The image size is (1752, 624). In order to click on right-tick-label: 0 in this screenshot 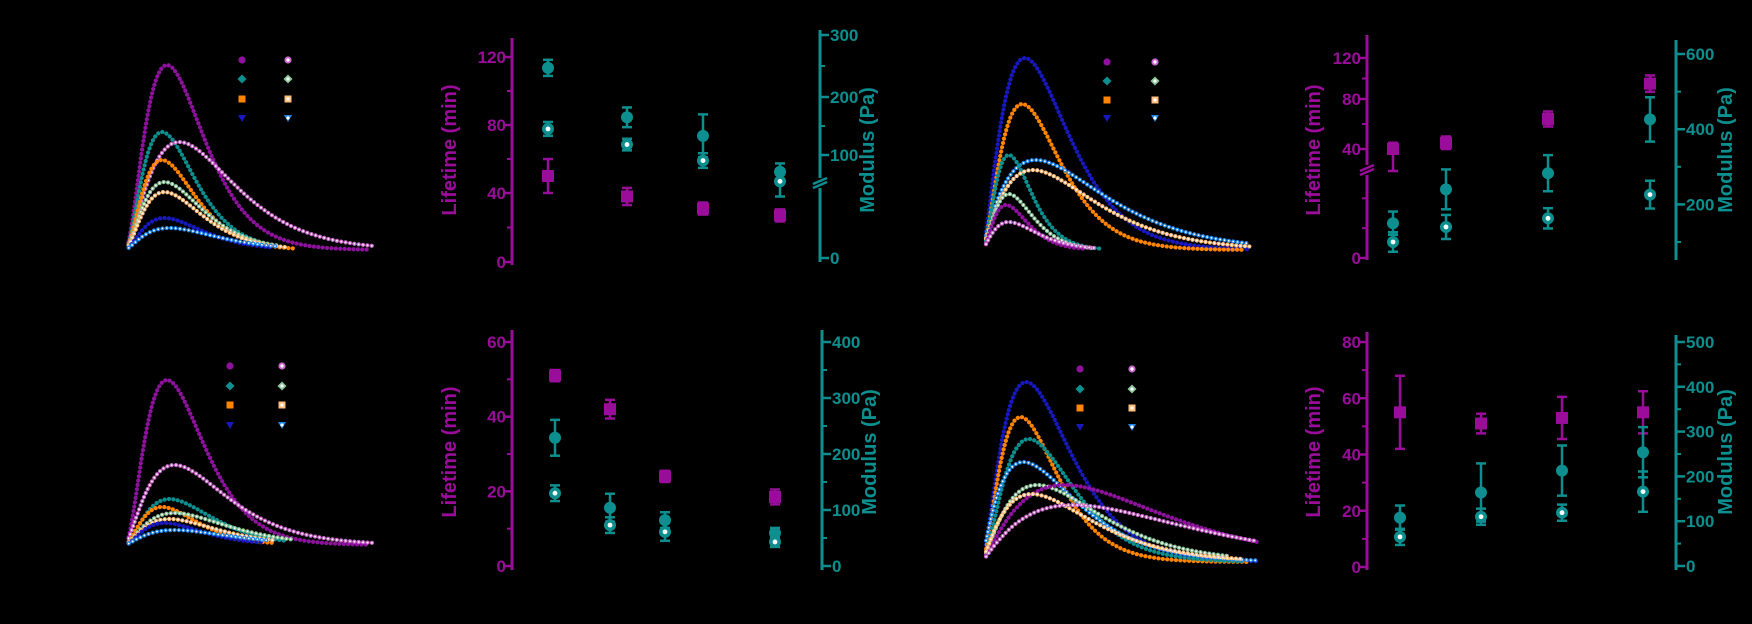, I will do `click(834, 258)`.